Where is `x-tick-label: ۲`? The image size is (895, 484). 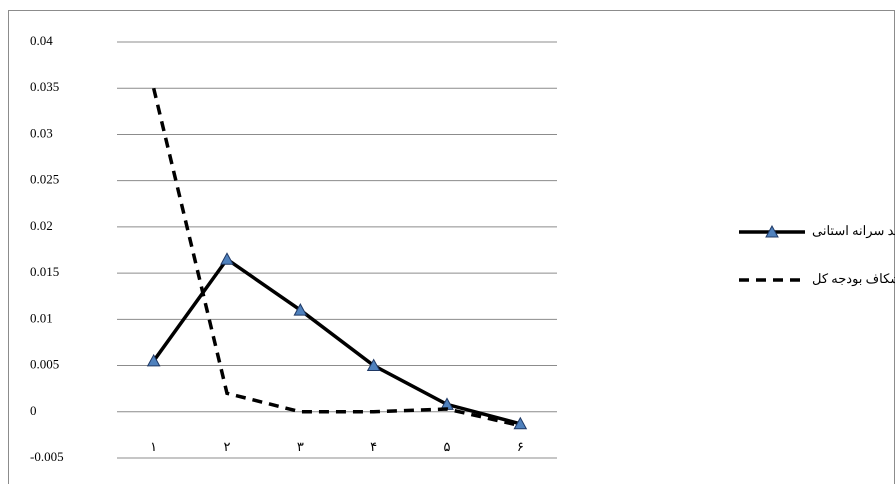
x-tick-label: ۲ is located at coordinates (227, 446).